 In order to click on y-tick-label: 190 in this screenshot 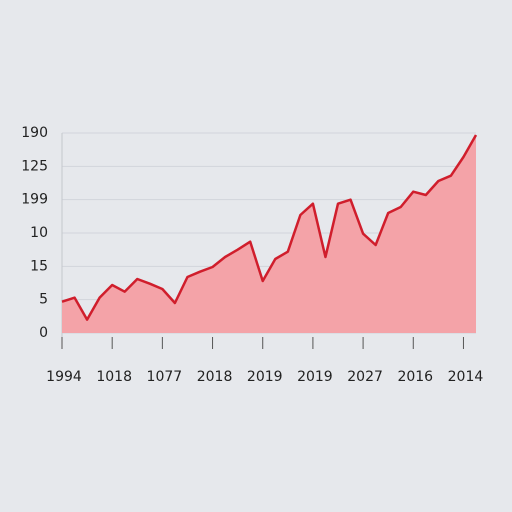, I will do `click(34, 133)`.